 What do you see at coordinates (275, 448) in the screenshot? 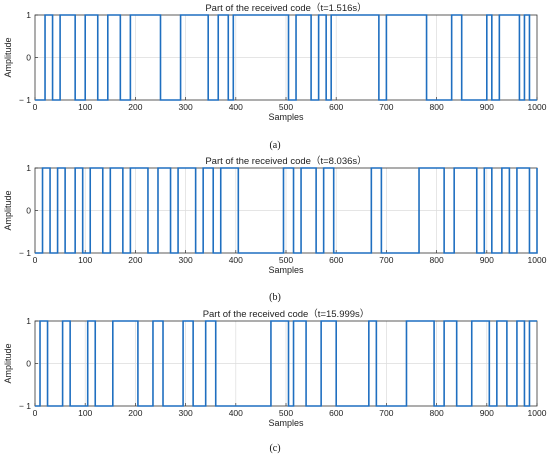
I see `caption-c: (c)` at bounding box center [275, 448].